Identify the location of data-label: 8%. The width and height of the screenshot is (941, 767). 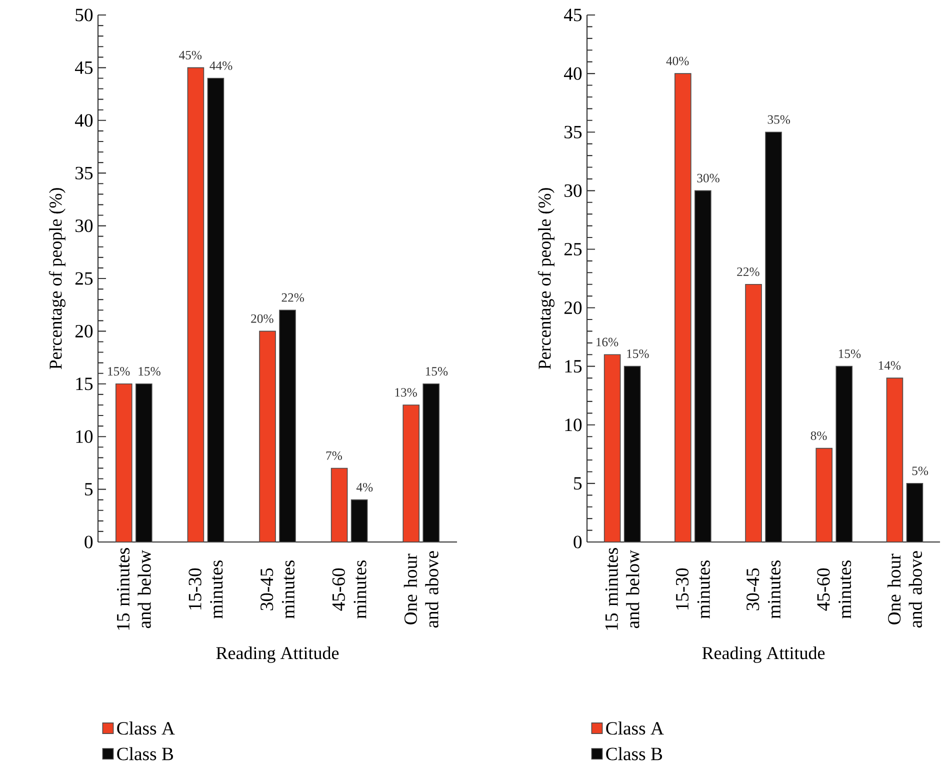
(818, 435).